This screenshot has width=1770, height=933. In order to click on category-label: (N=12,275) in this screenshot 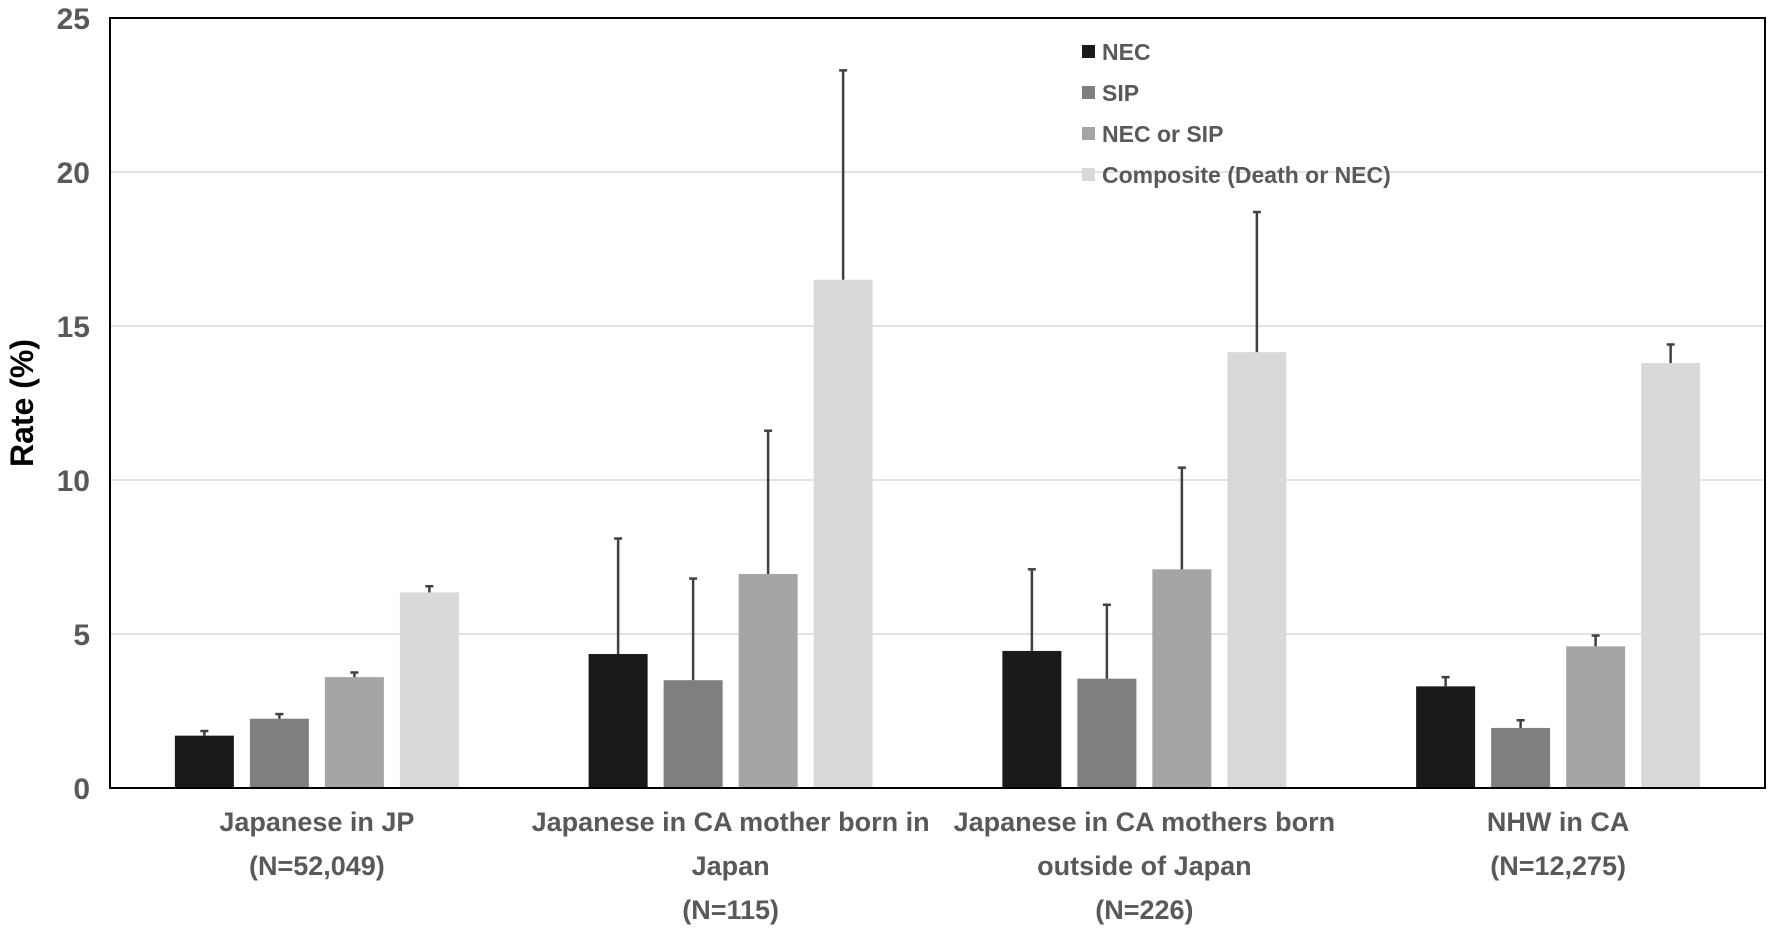, I will do `click(1558, 866)`.